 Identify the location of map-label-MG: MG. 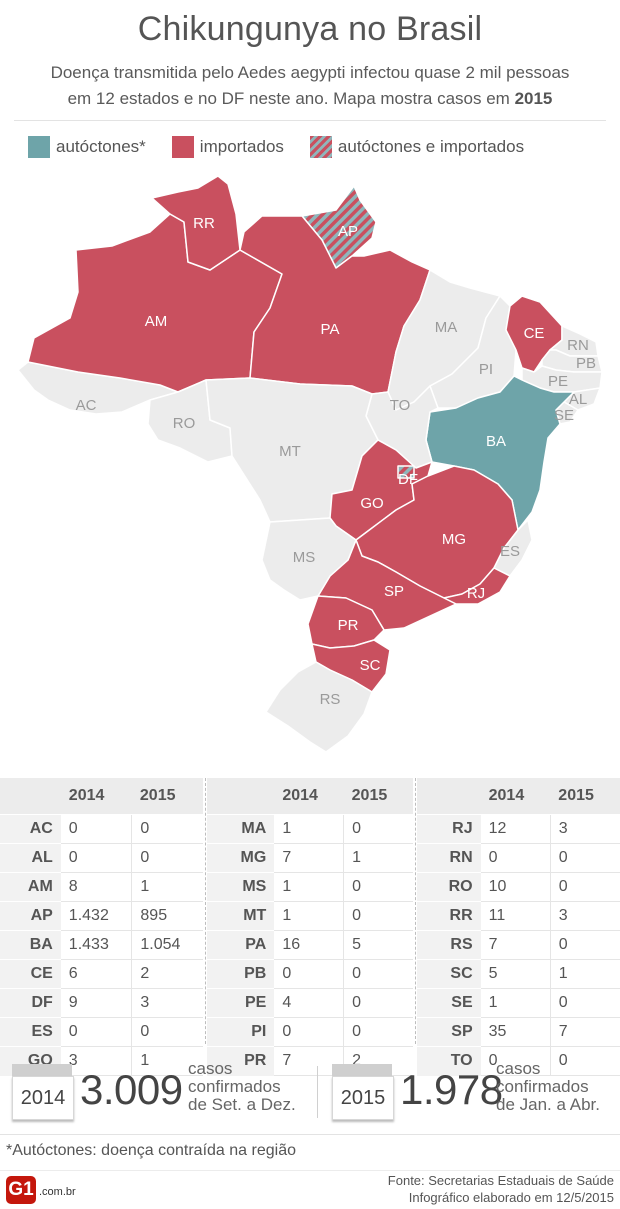
(454, 539).